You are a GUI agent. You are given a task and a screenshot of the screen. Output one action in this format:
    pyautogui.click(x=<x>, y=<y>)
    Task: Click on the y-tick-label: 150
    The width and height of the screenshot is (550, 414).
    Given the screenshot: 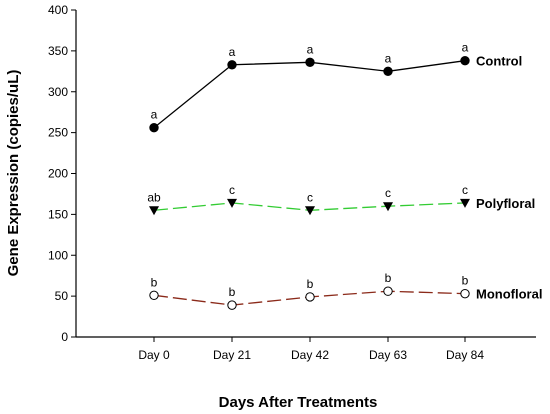 What is the action you would take?
    pyautogui.click(x=58, y=214)
    